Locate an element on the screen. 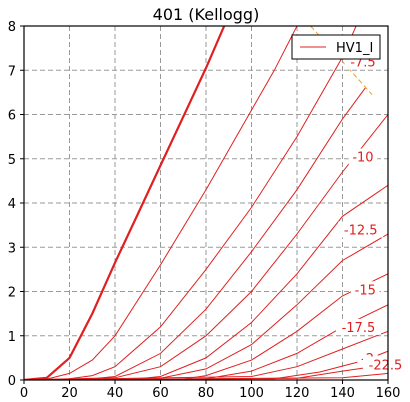 The image size is (410, 402). x-axis-ticks: 0 20 40 60 80 100 120 140 160 is located at coordinates (210, 390).